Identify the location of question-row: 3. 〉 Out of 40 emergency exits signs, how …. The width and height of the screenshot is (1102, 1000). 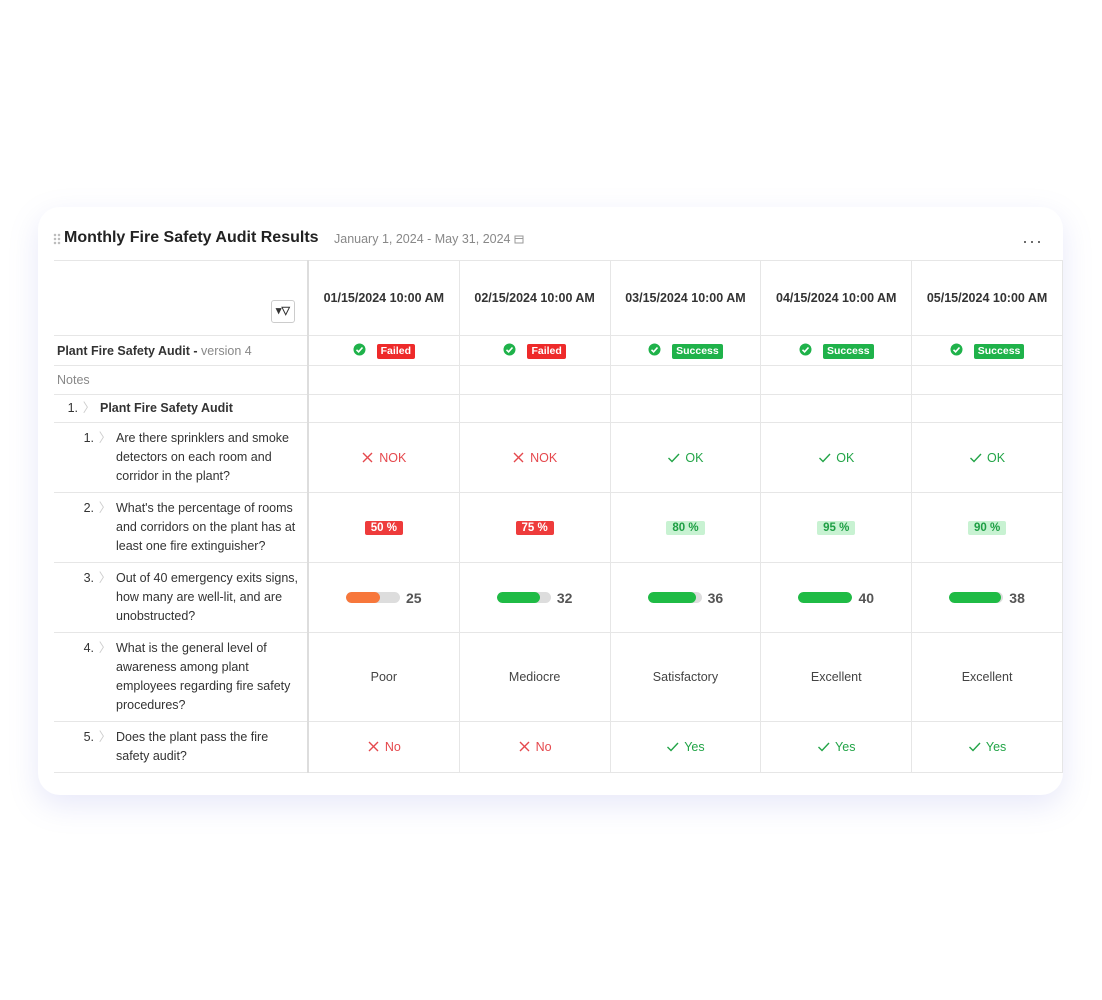
(558, 597).